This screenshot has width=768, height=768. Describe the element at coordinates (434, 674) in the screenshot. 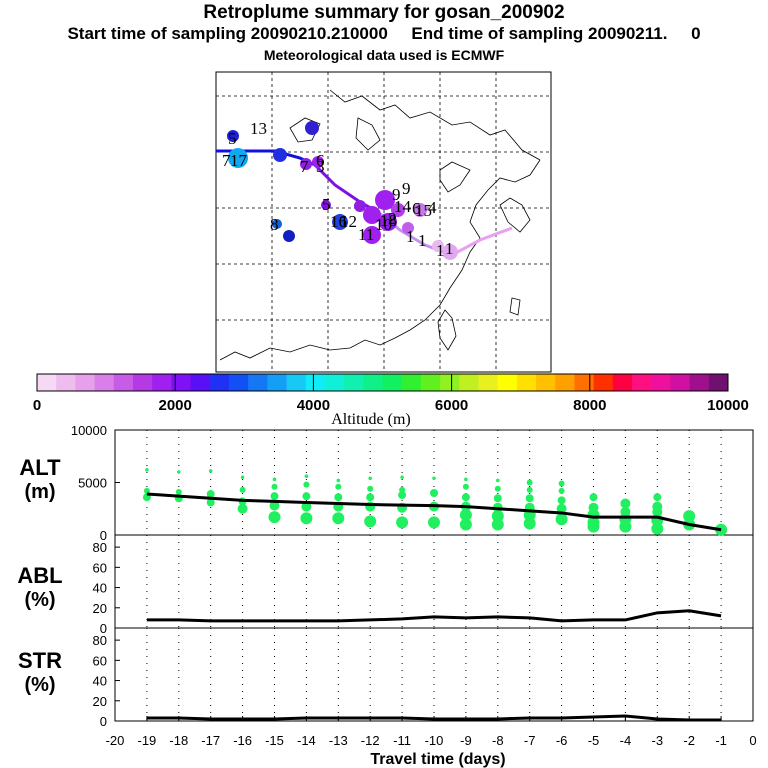

I see `str-panel-frame` at that location.